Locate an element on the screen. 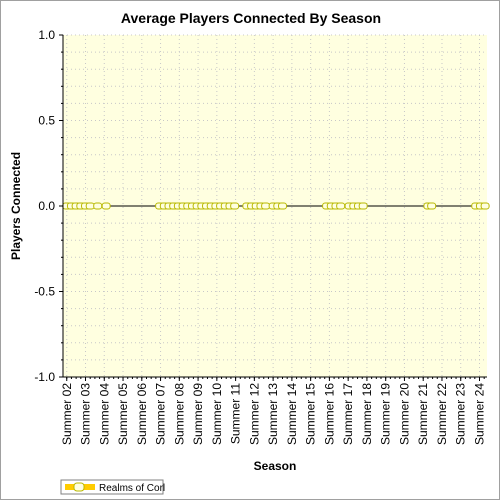 The image size is (500, 501). x-tick-label: Summer 18 is located at coordinates (367, 414).